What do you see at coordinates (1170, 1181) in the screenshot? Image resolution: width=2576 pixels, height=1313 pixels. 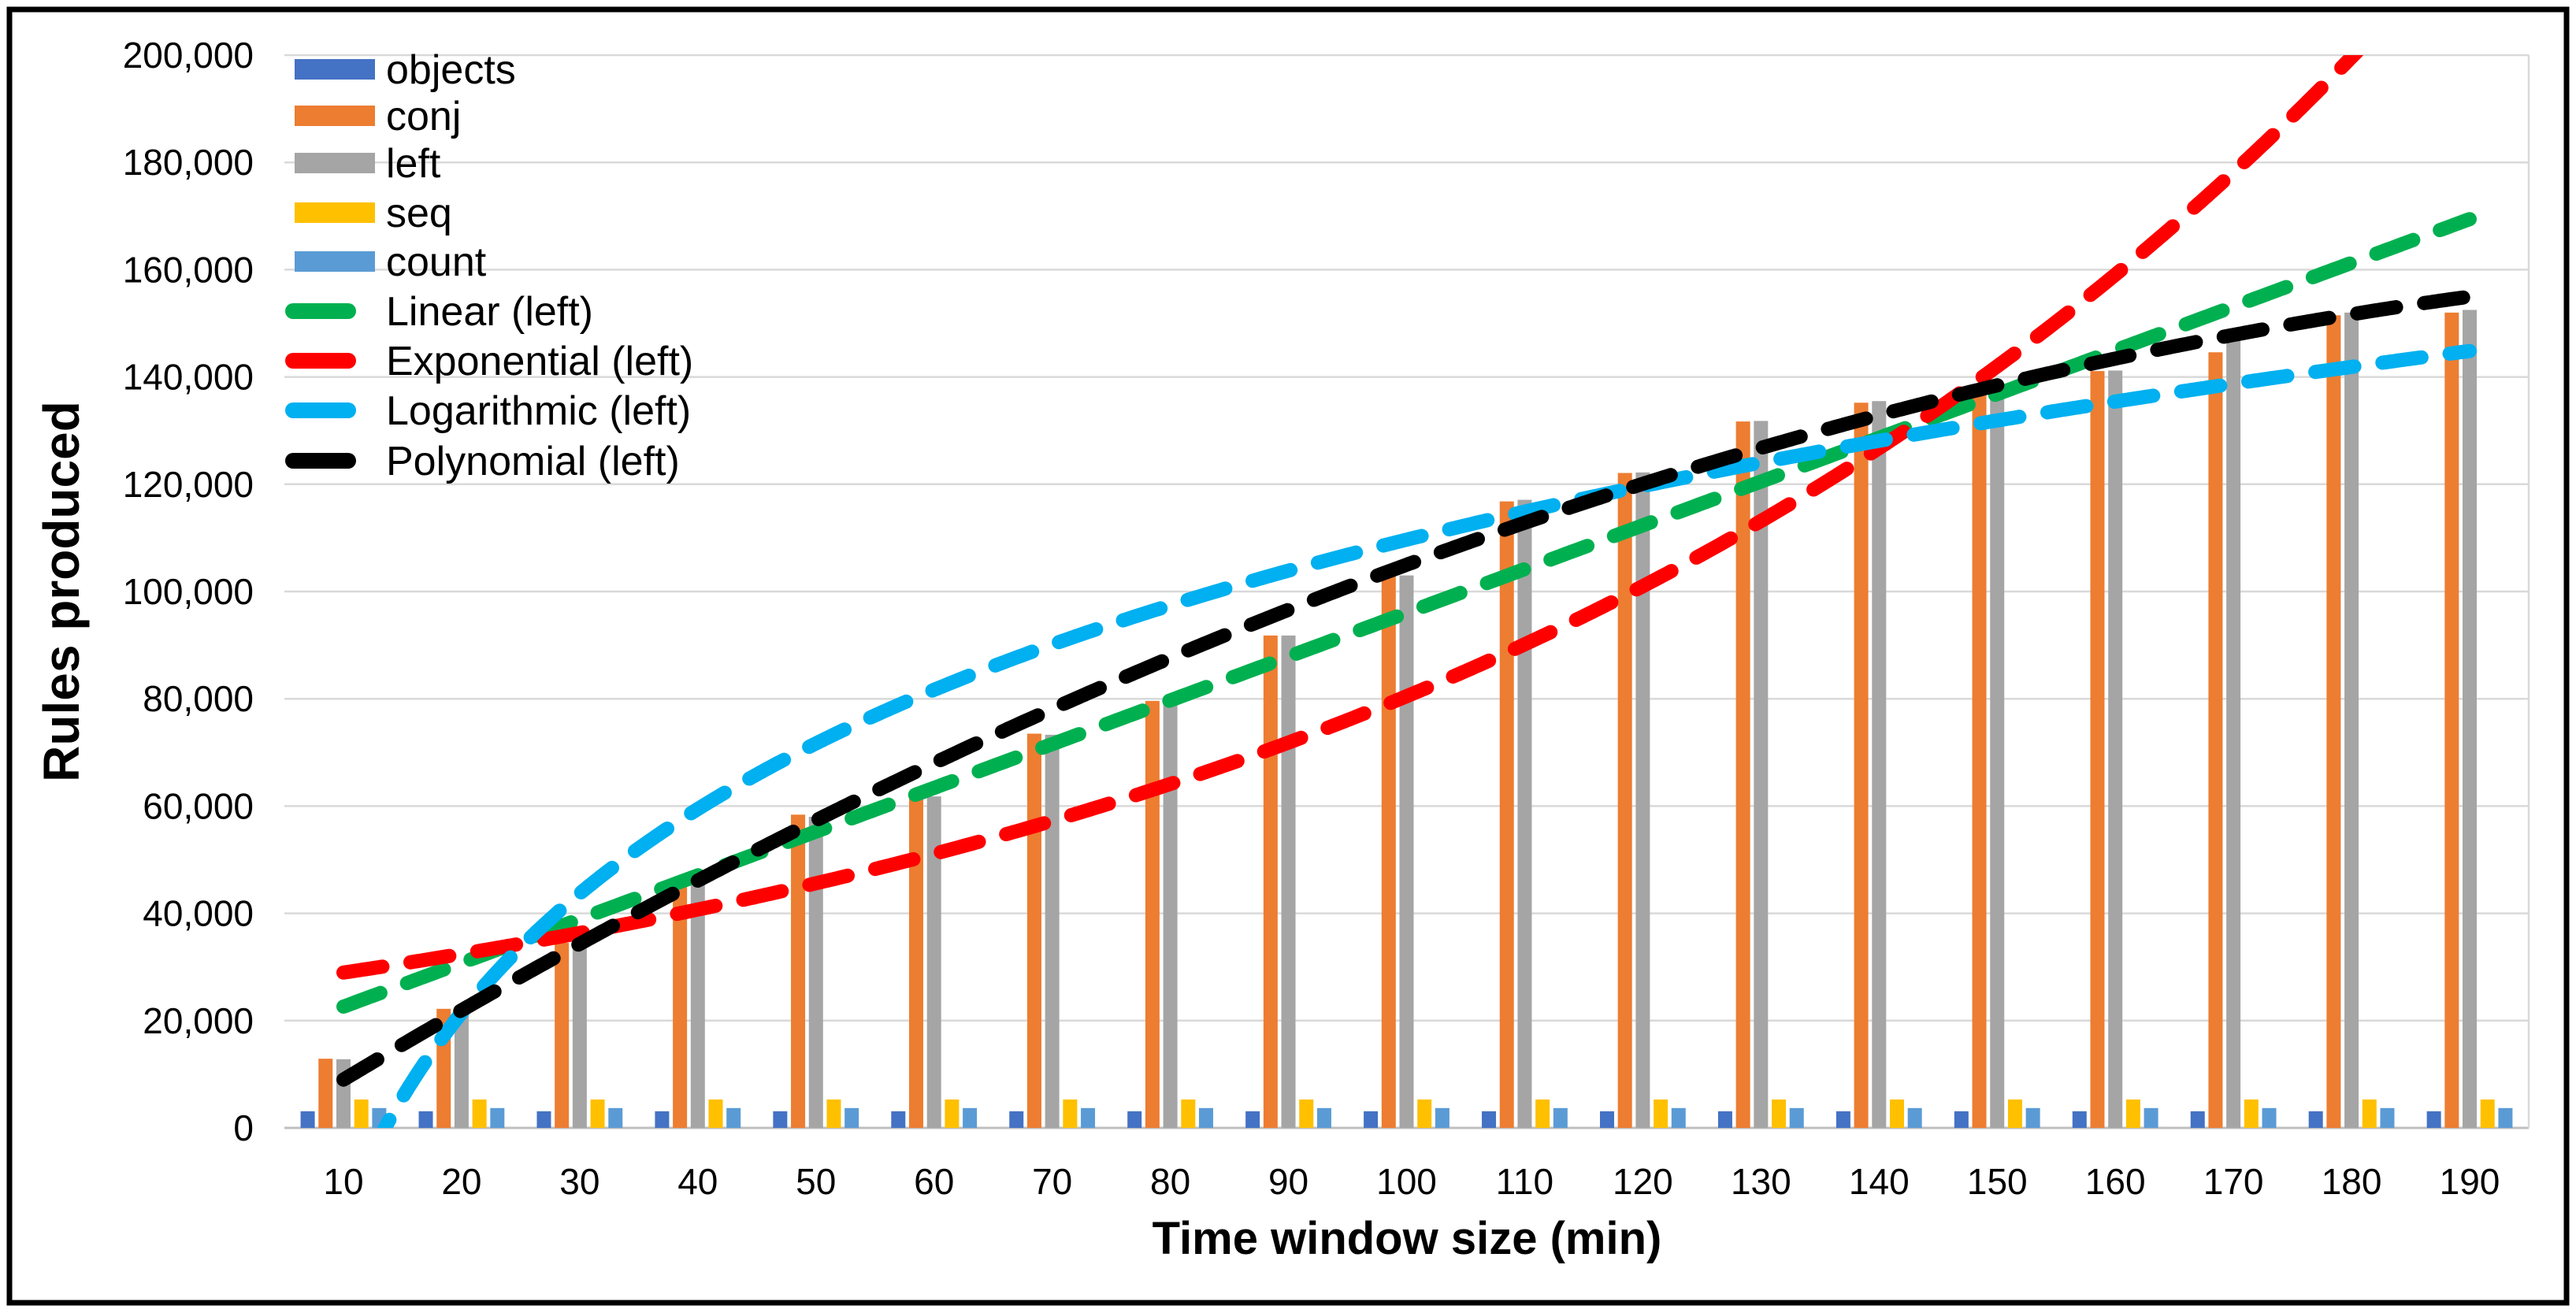 I see `x-tick-label-80: 80` at bounding box center [1170, 1181].